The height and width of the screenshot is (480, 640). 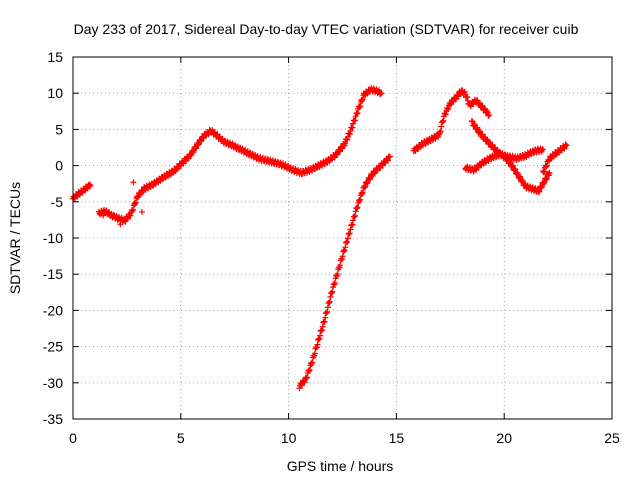 I want to click on y-tick-label: -35, so click(x=53, y=419).